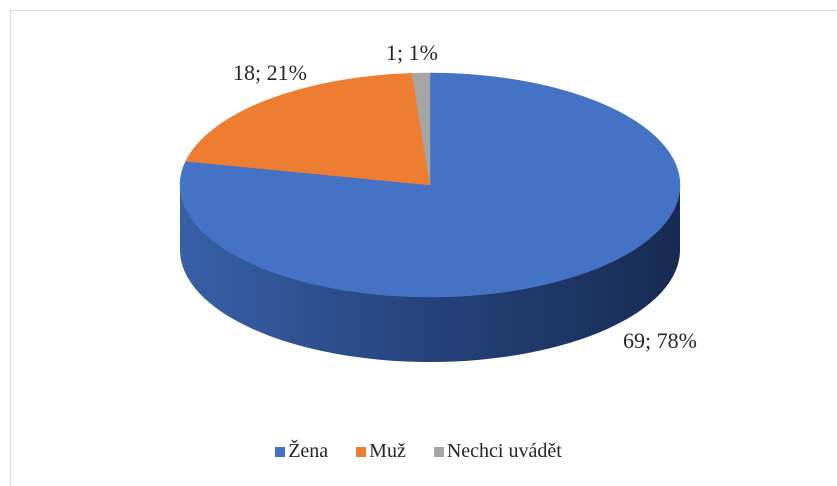 Image resolution: width=837 pixels, height=486 pixels. Describe the element at coordinates (270, 72) in the screenshot. I see `data-label: 18; 21%` at that location.